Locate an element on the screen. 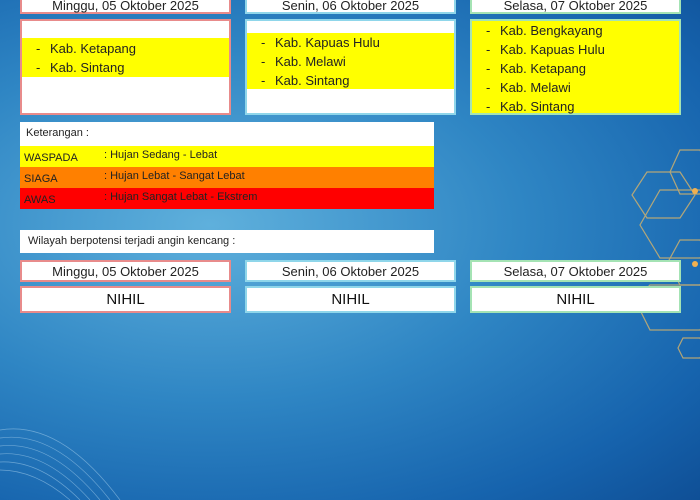 This screenshot has width=700, height=500. wind-value-1: NIHIL is located at coordinates (125, 299).